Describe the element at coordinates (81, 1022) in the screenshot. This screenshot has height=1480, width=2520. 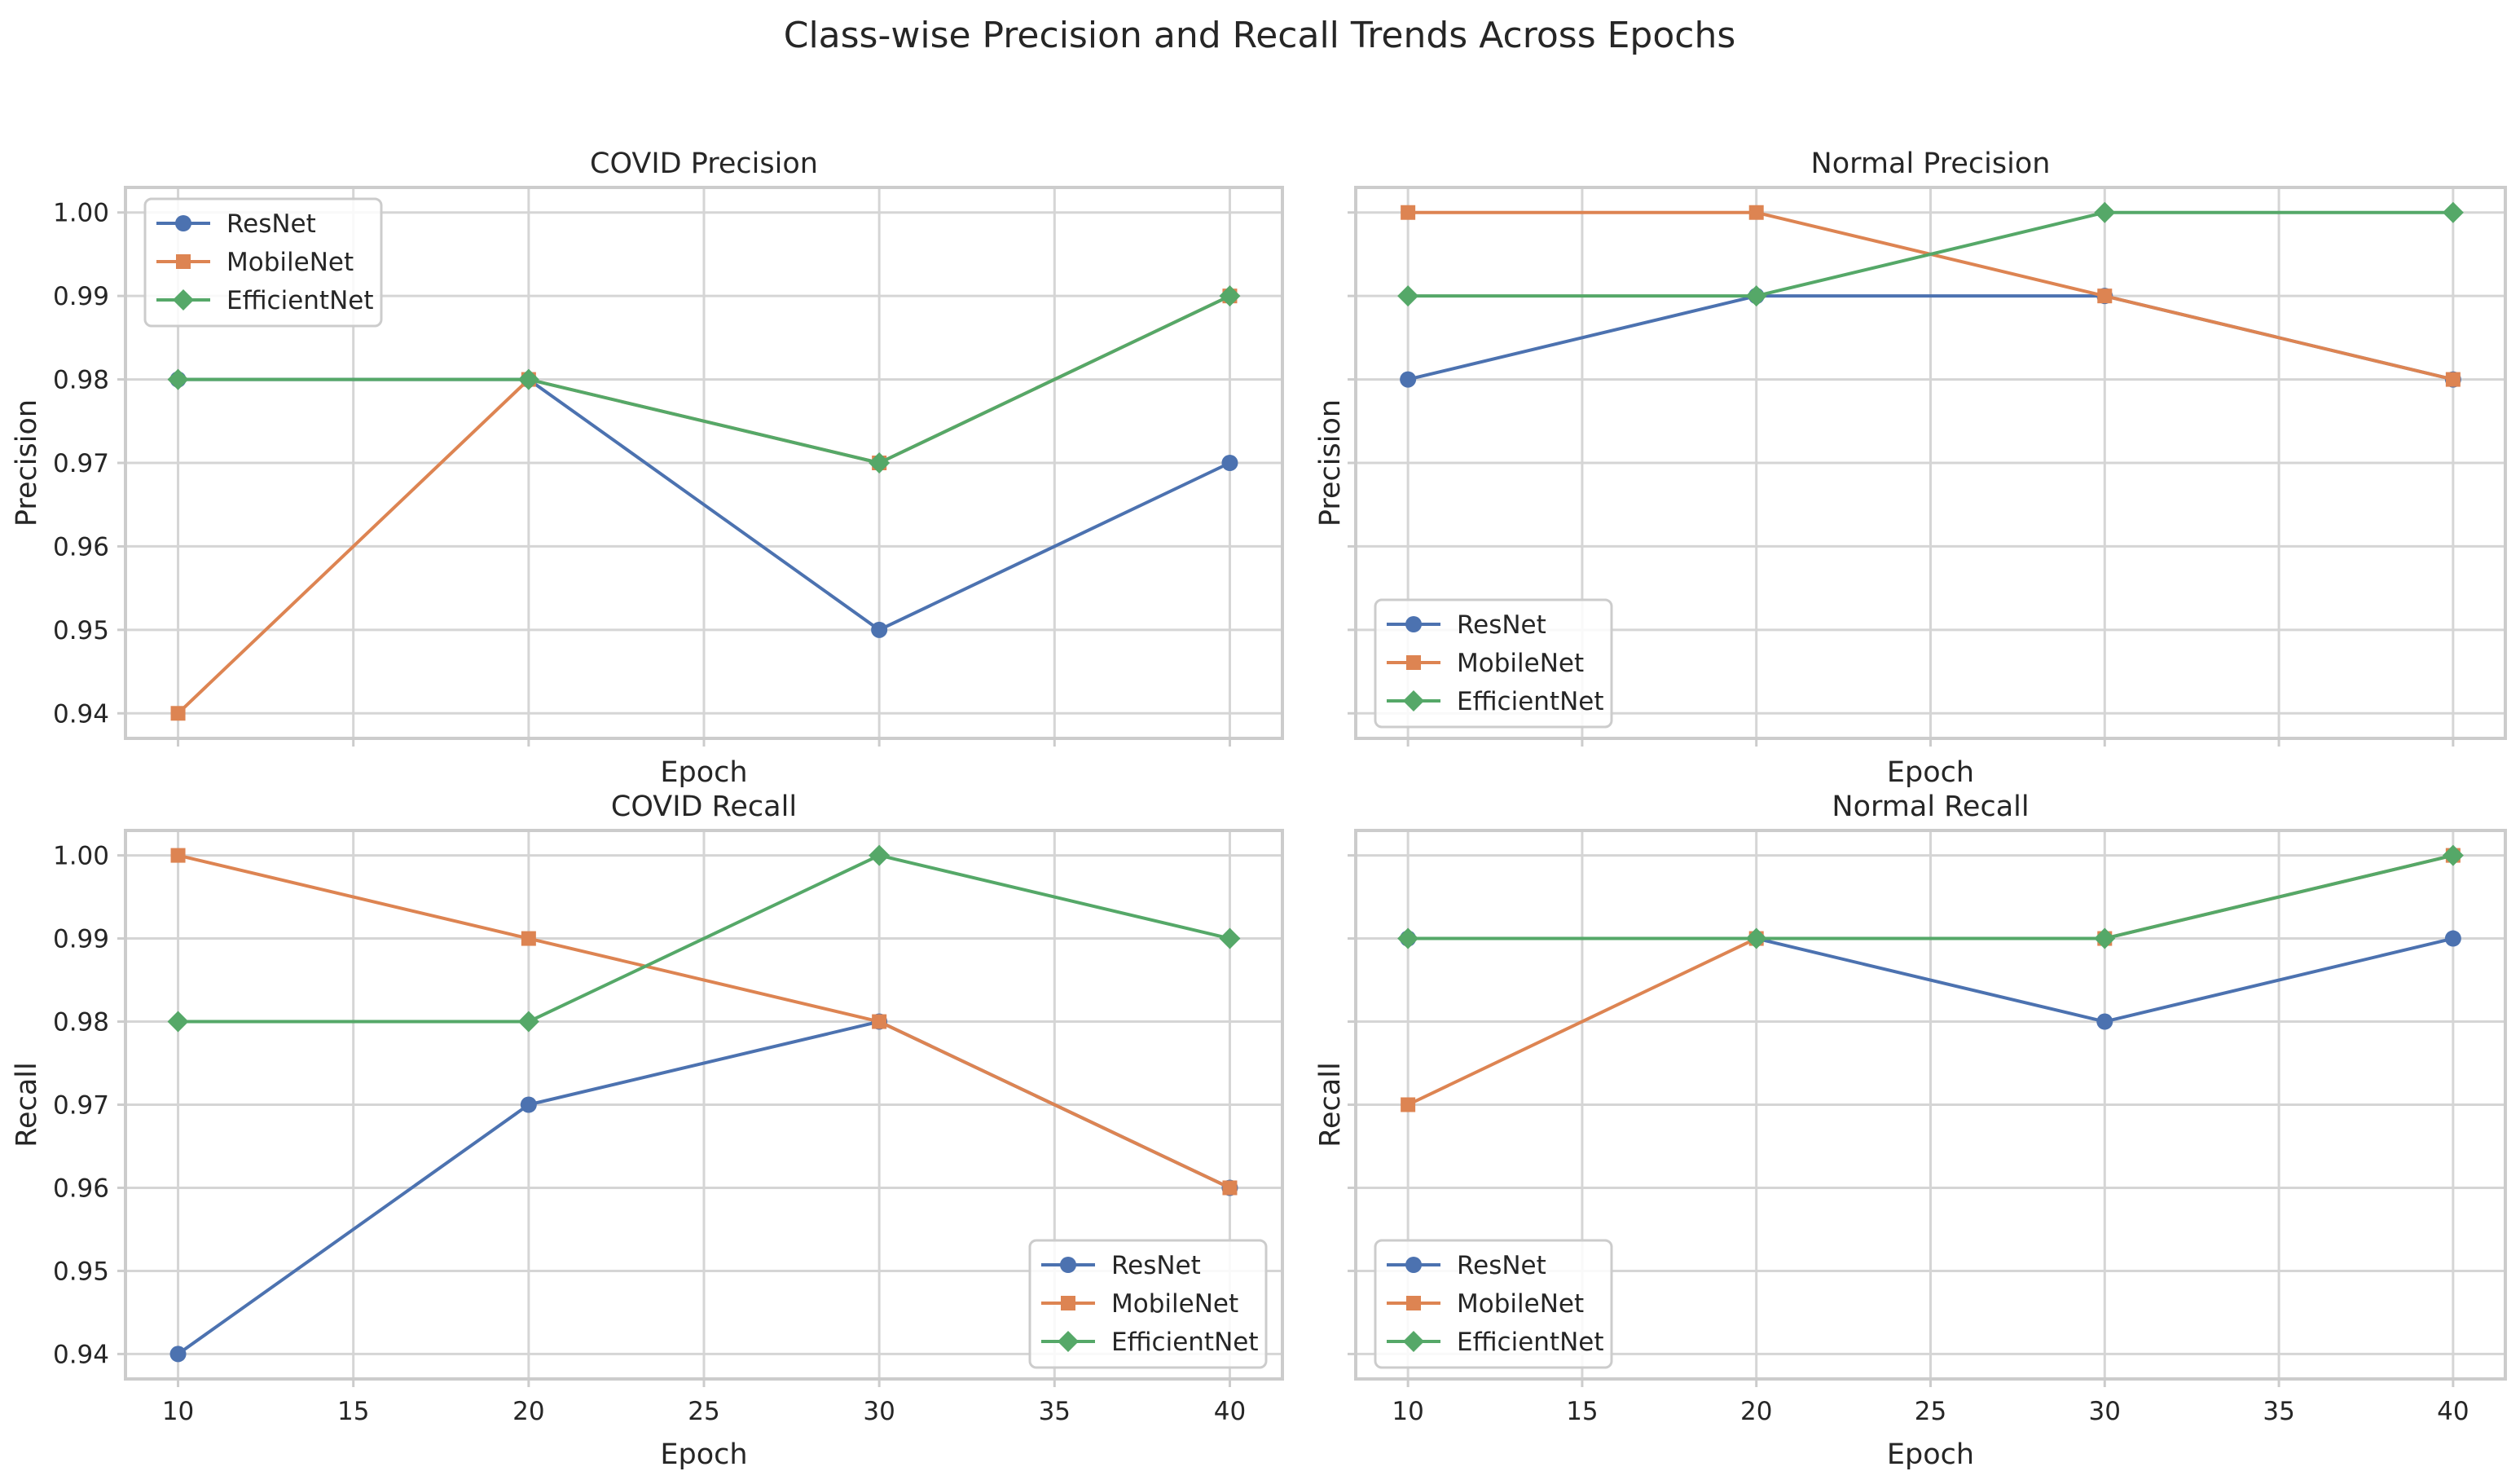
I see `y-tick-label: 0.98` at that location.